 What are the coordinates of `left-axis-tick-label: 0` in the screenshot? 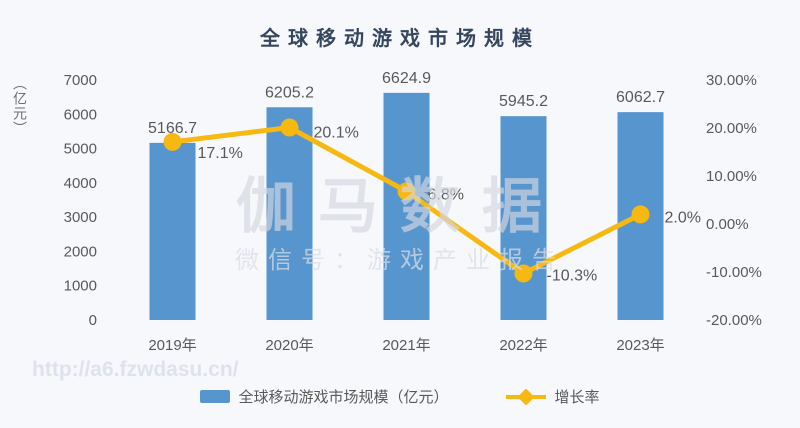 It's located at (93, 320).